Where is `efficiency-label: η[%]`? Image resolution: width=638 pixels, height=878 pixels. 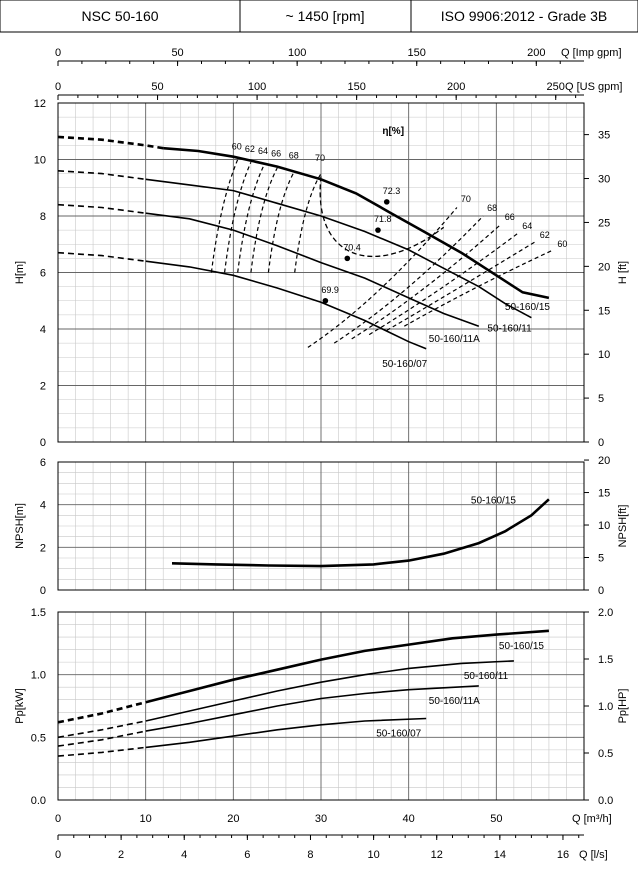 efficiency-label: η[%] is located at coordinates (393, 131).